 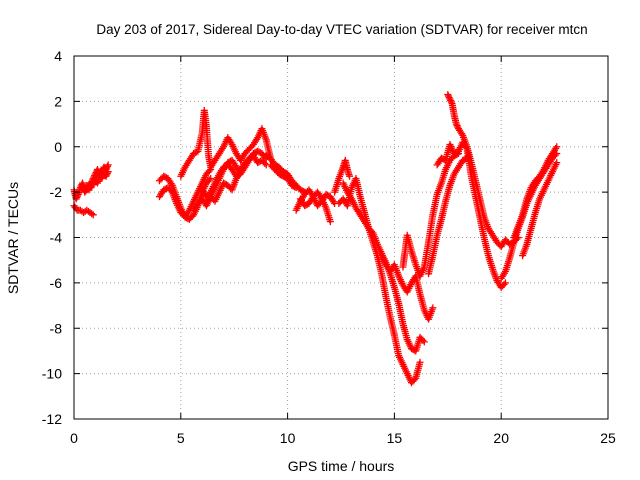 I want to click on y-tick-label: -6, so click(x=56, y=283).